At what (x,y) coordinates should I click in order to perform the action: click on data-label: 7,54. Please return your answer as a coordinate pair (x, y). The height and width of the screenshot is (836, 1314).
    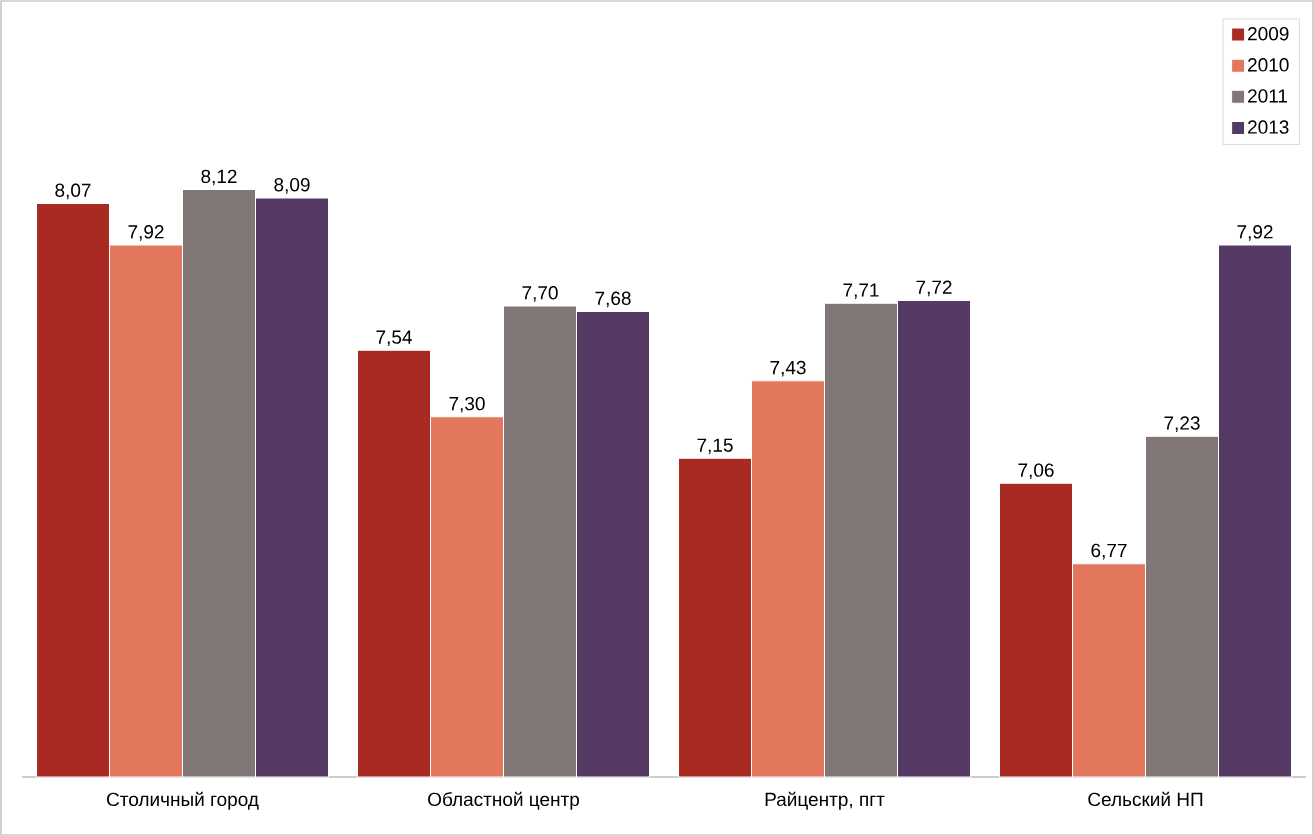
    Looking at the image, I should click on (394, 338).